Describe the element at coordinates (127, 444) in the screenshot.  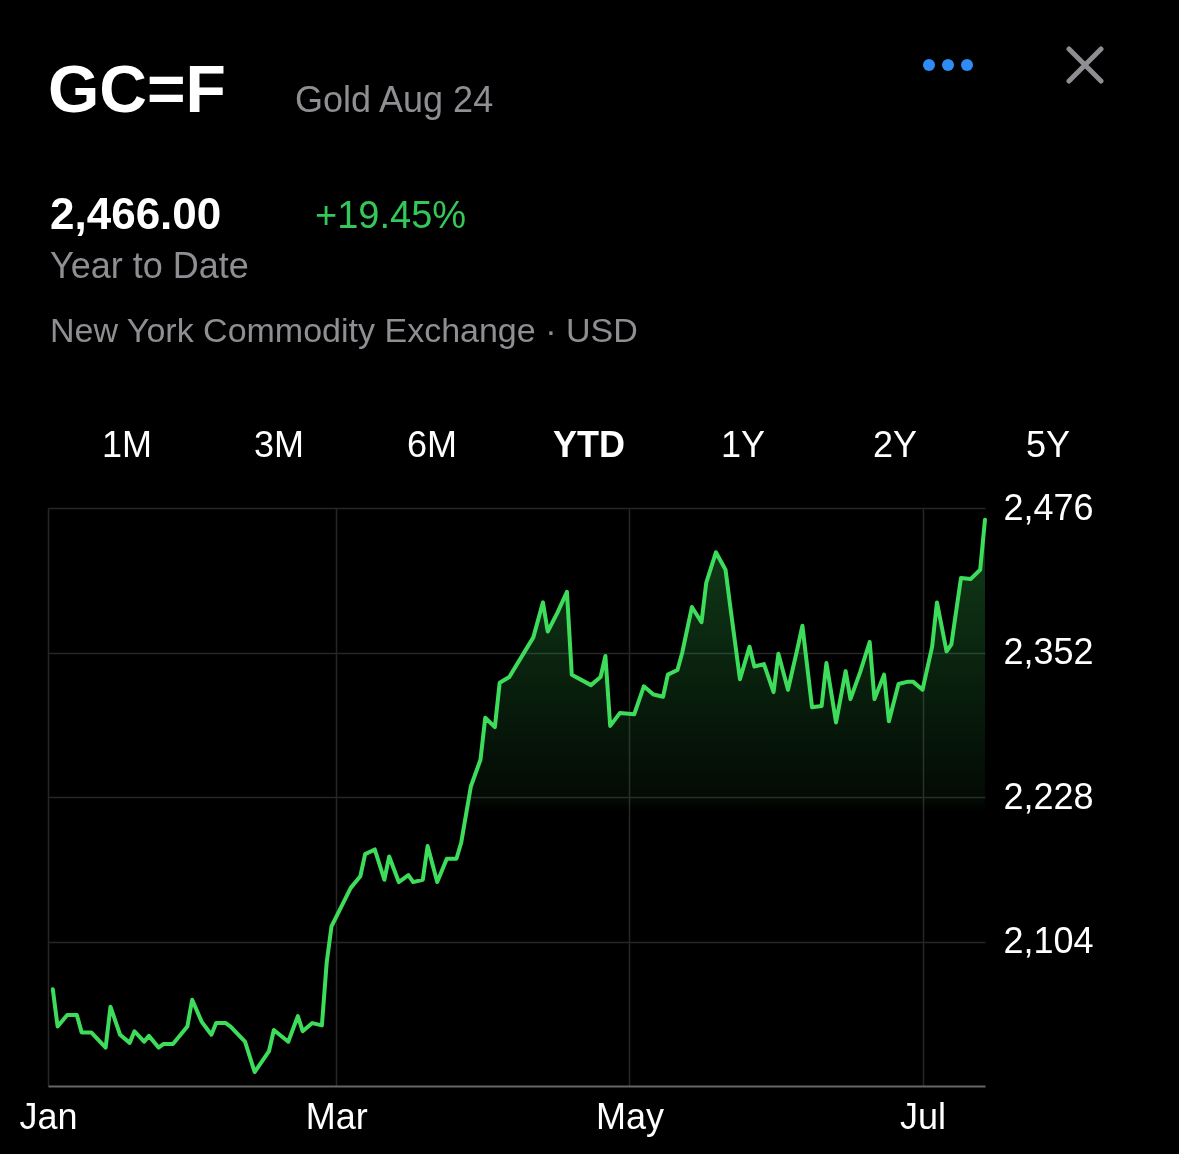
I see `text: 1M` at that location.